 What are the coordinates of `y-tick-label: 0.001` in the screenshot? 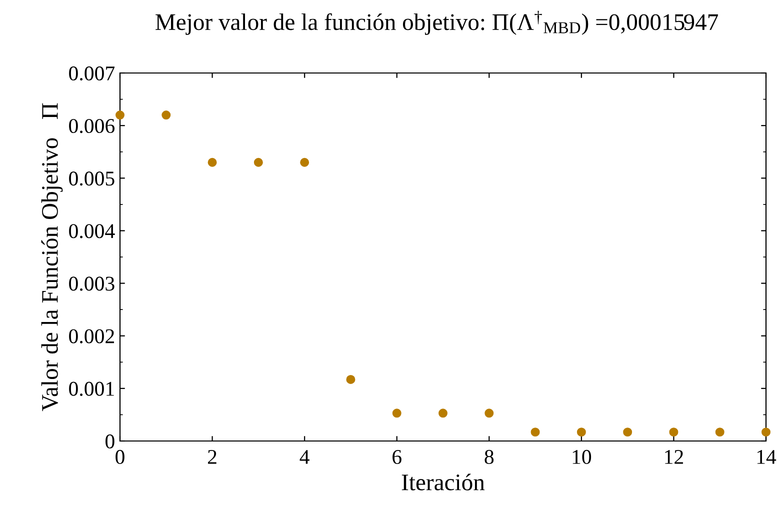 It's located at (91, 389).